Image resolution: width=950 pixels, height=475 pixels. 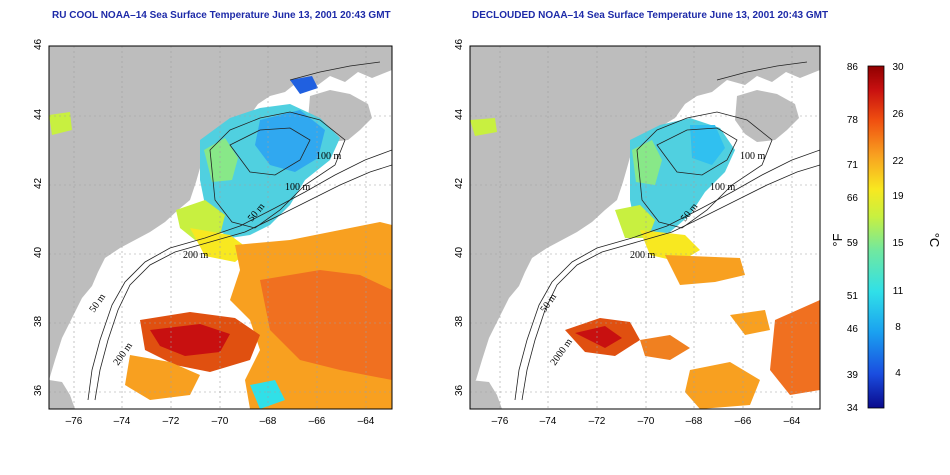 I want to click on f-tick: 86, so click(x=853, y=67).